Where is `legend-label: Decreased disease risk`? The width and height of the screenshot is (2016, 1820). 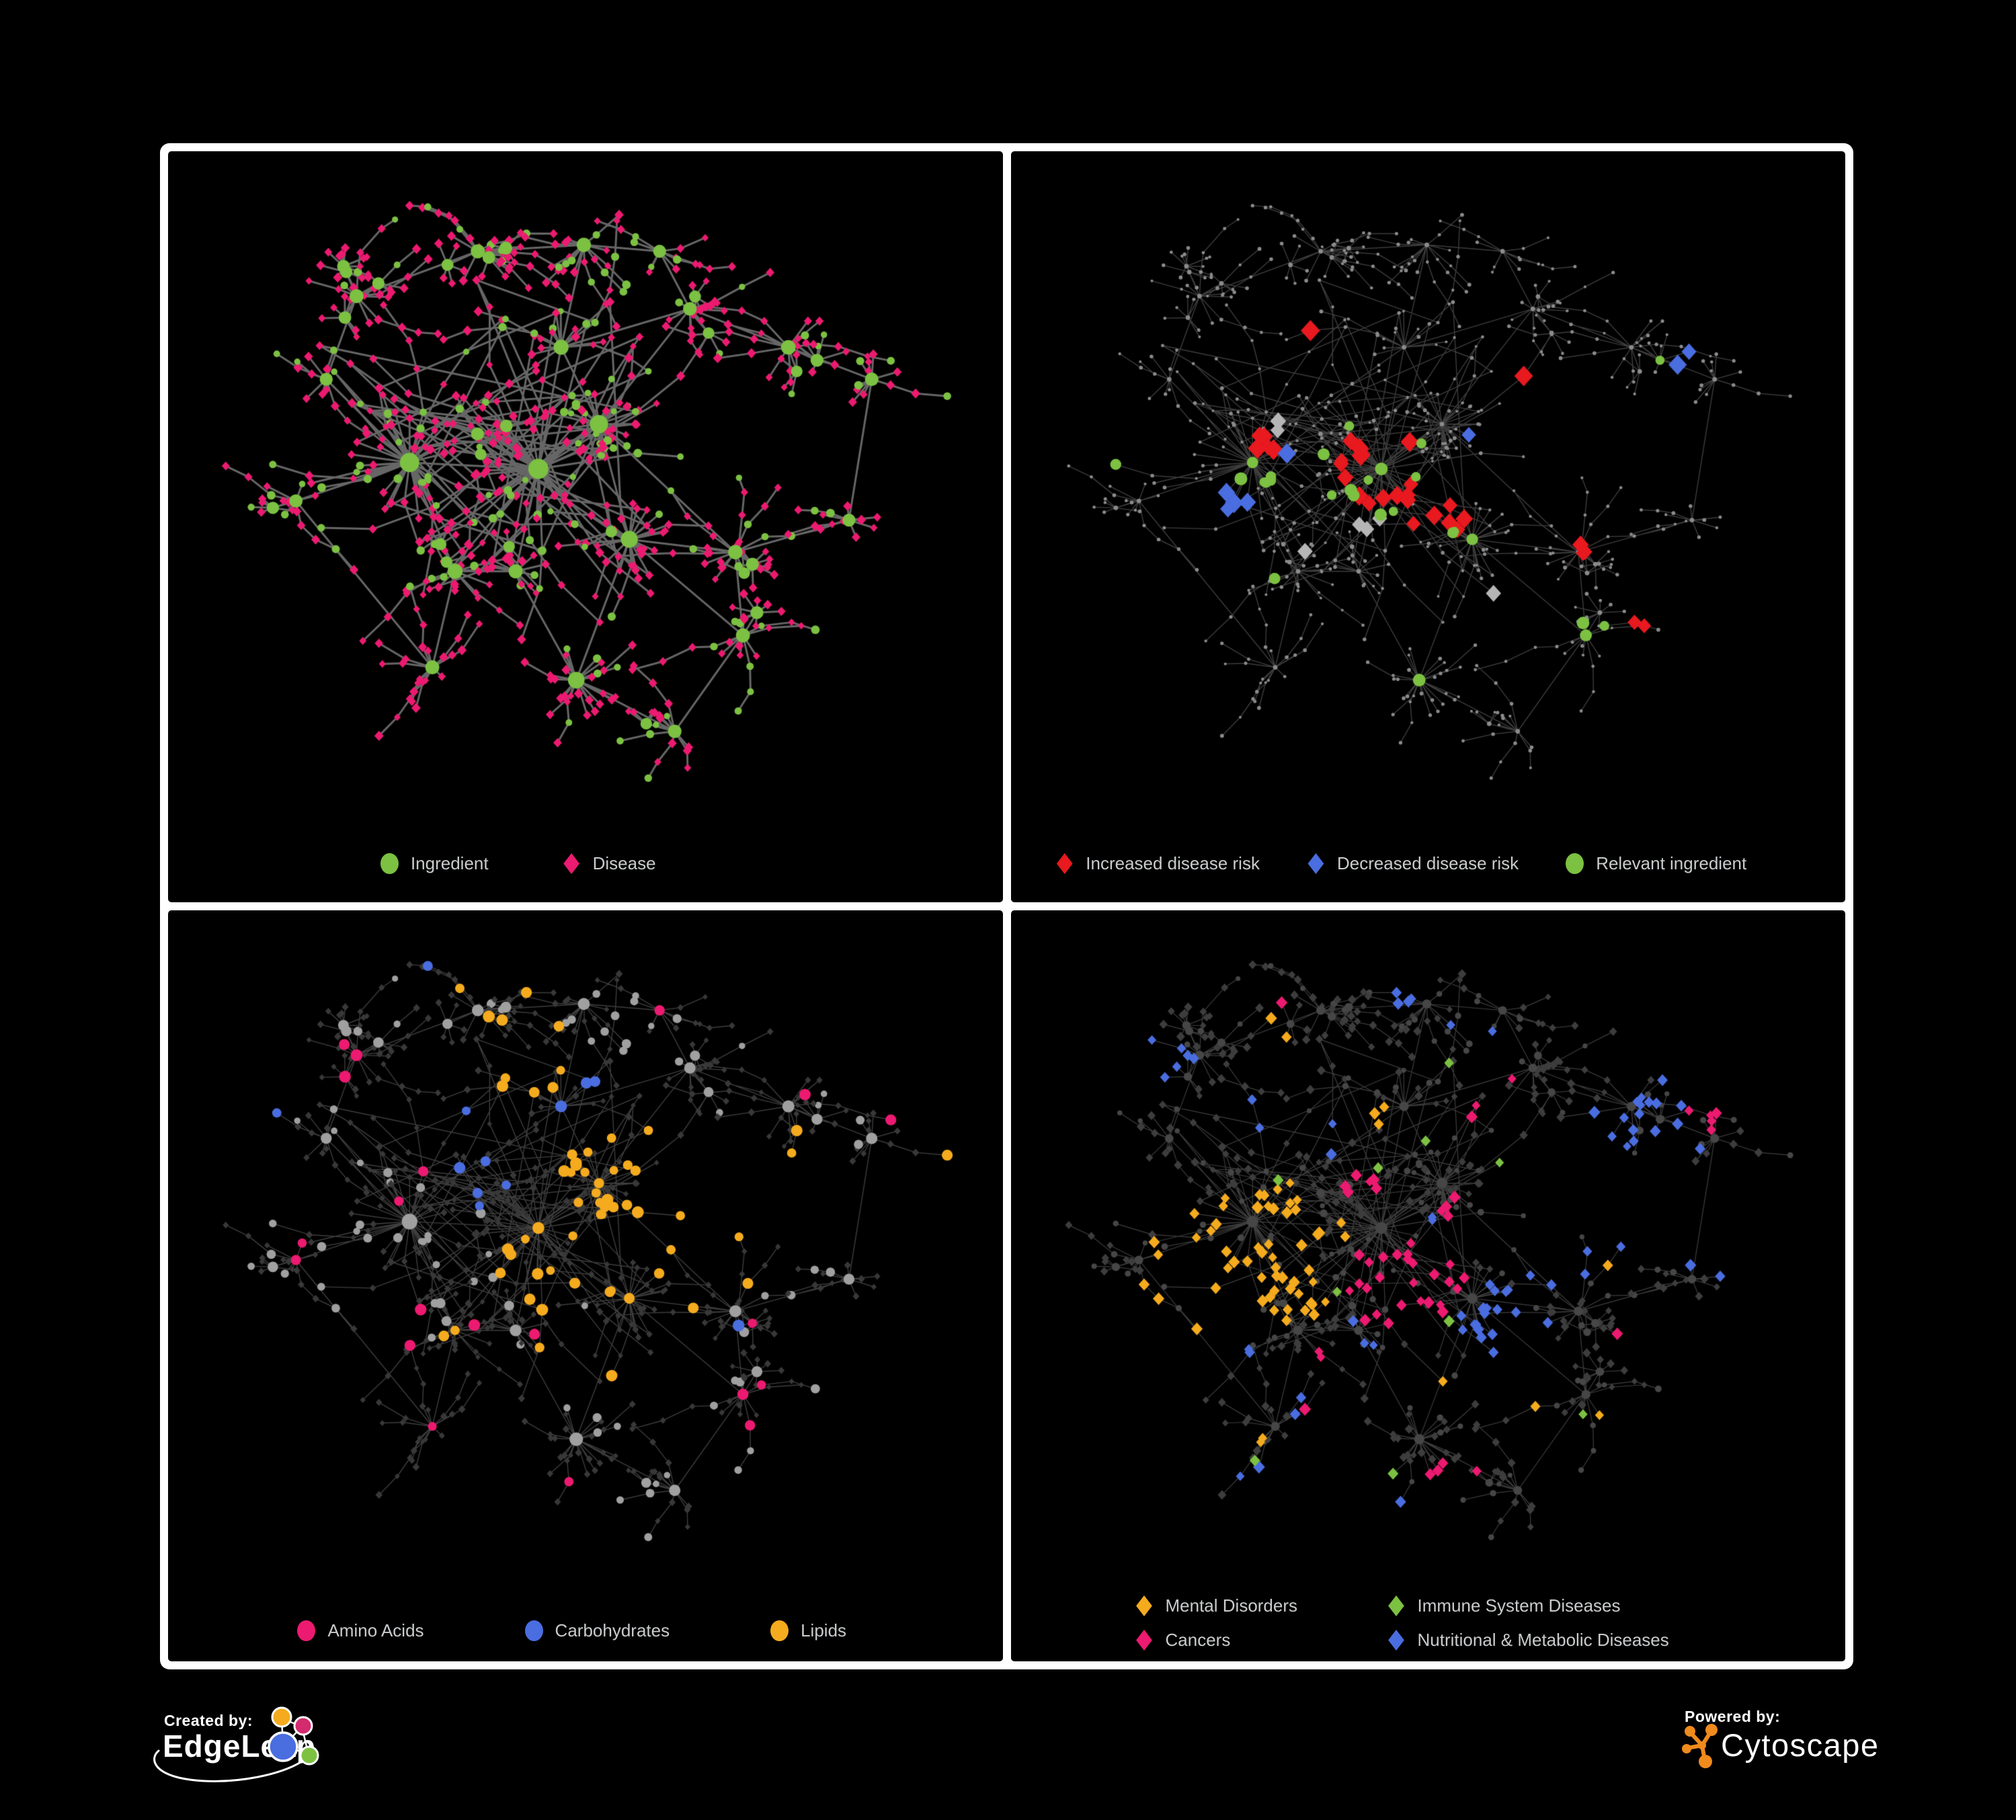
legend-label: Decreased disease risk is located at coordinates (1427, 863).